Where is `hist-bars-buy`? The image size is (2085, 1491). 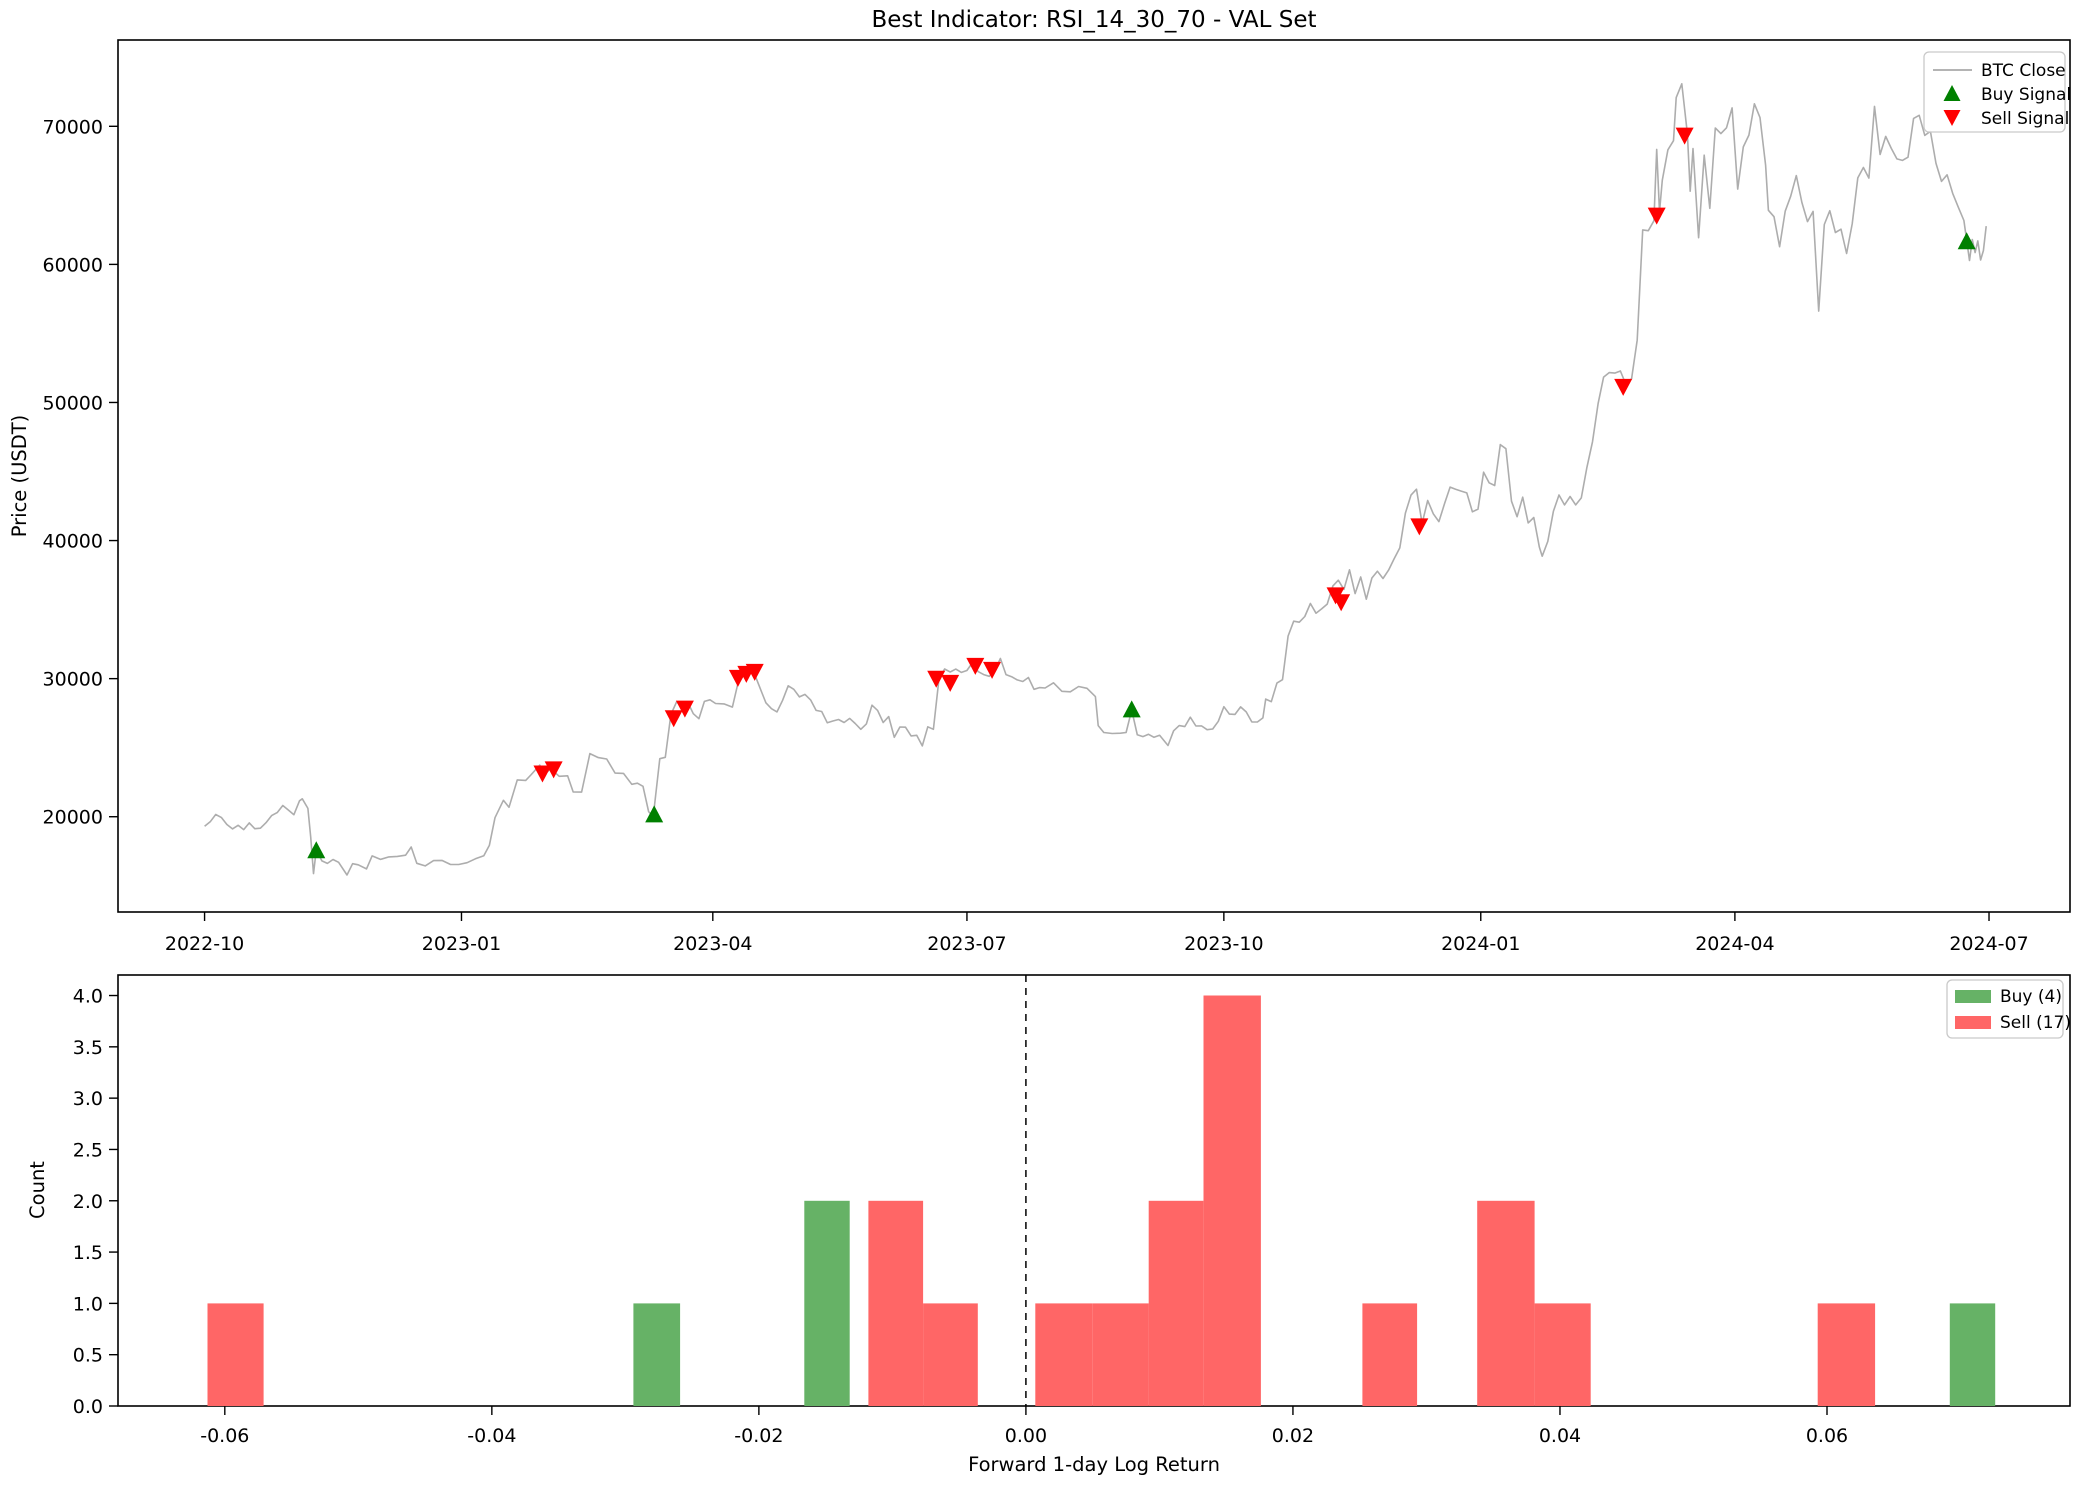
hist-bars-buy is located at coordinates (1314, 1303).